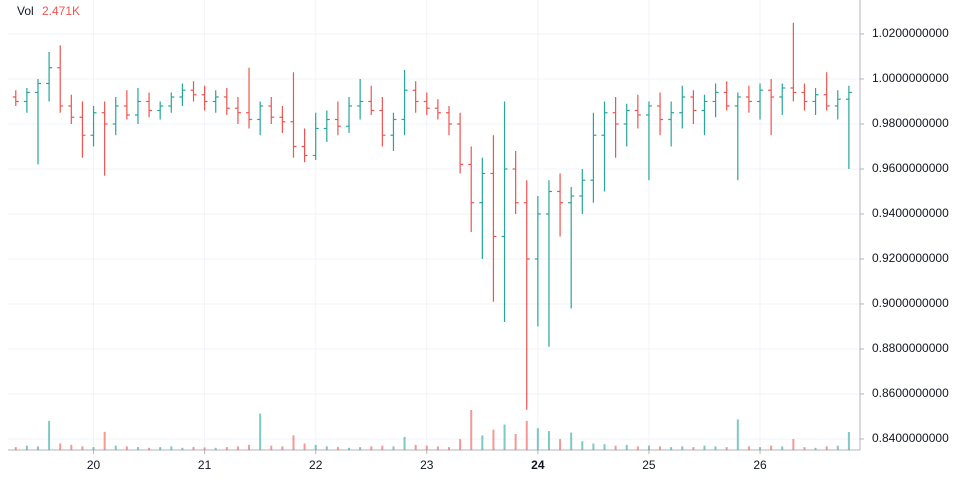  Describe the element at coordinates (25, 11) in the screenshot. I see `volume-name: Vol` at that location.